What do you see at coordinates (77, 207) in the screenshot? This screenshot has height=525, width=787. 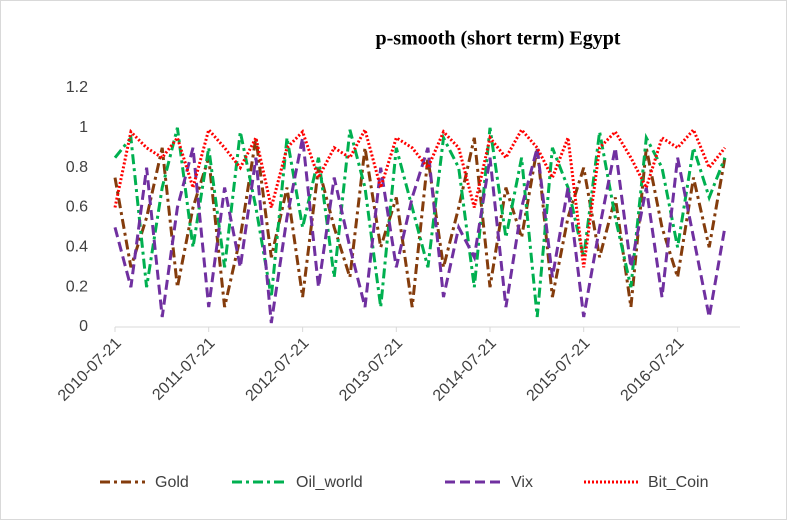 I see `y-tick-label: 0.6` at bounding box center [77, 207].